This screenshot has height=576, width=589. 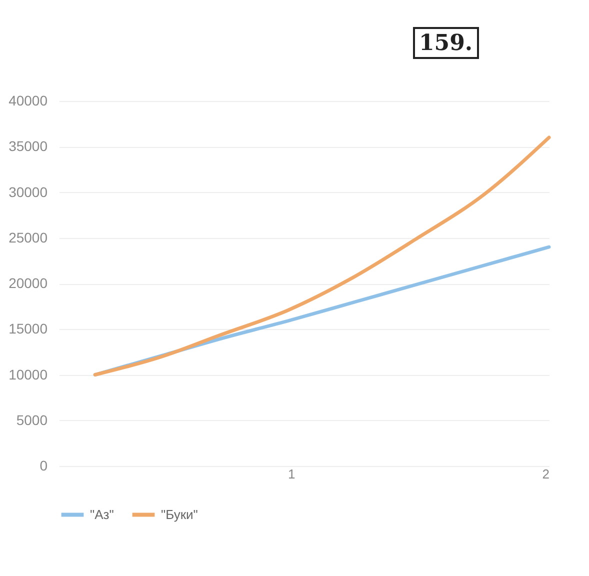 I want to click on y-tick-label: 35000, so click(x=28, y=146).